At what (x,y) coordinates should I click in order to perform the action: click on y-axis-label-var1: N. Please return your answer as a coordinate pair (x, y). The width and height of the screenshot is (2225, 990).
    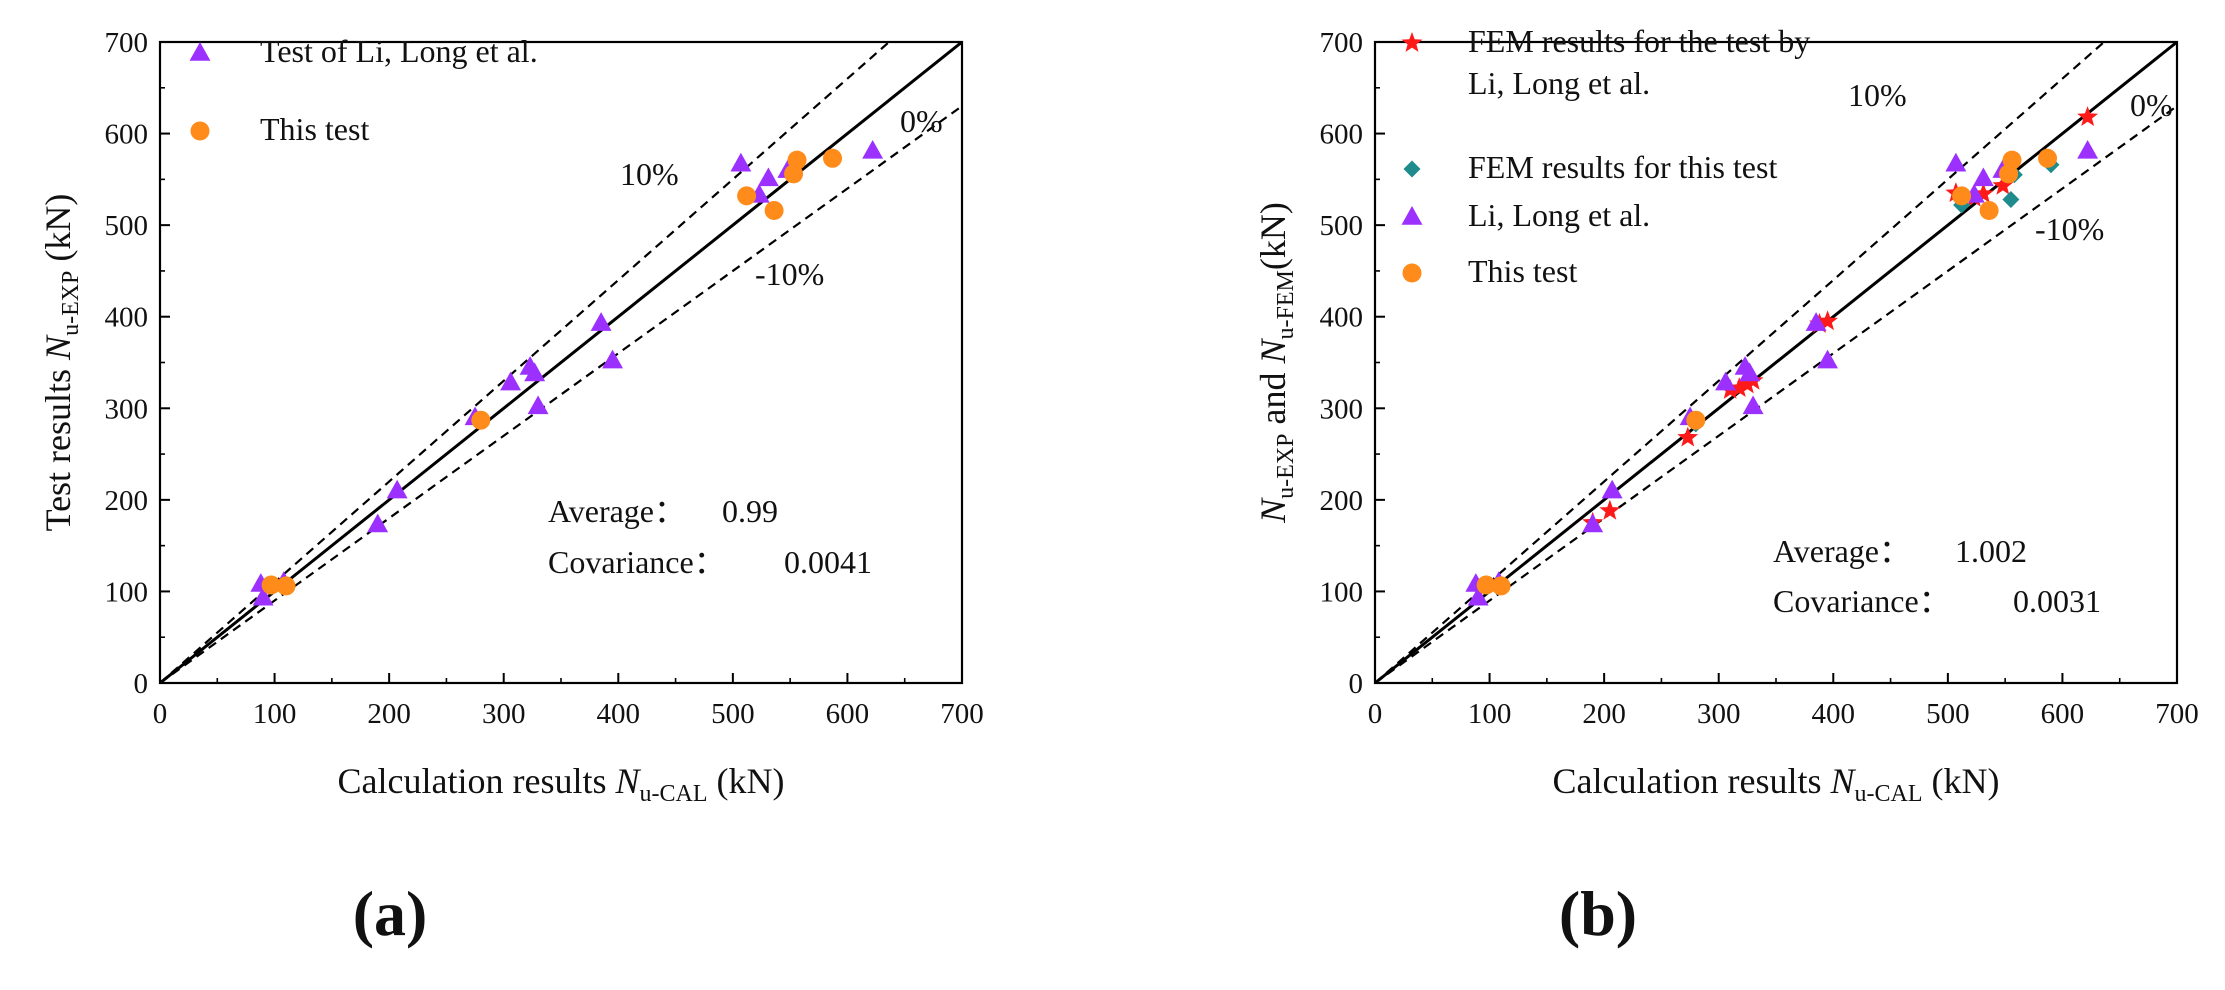
    Looking at the image, I should click on (1273, 510).